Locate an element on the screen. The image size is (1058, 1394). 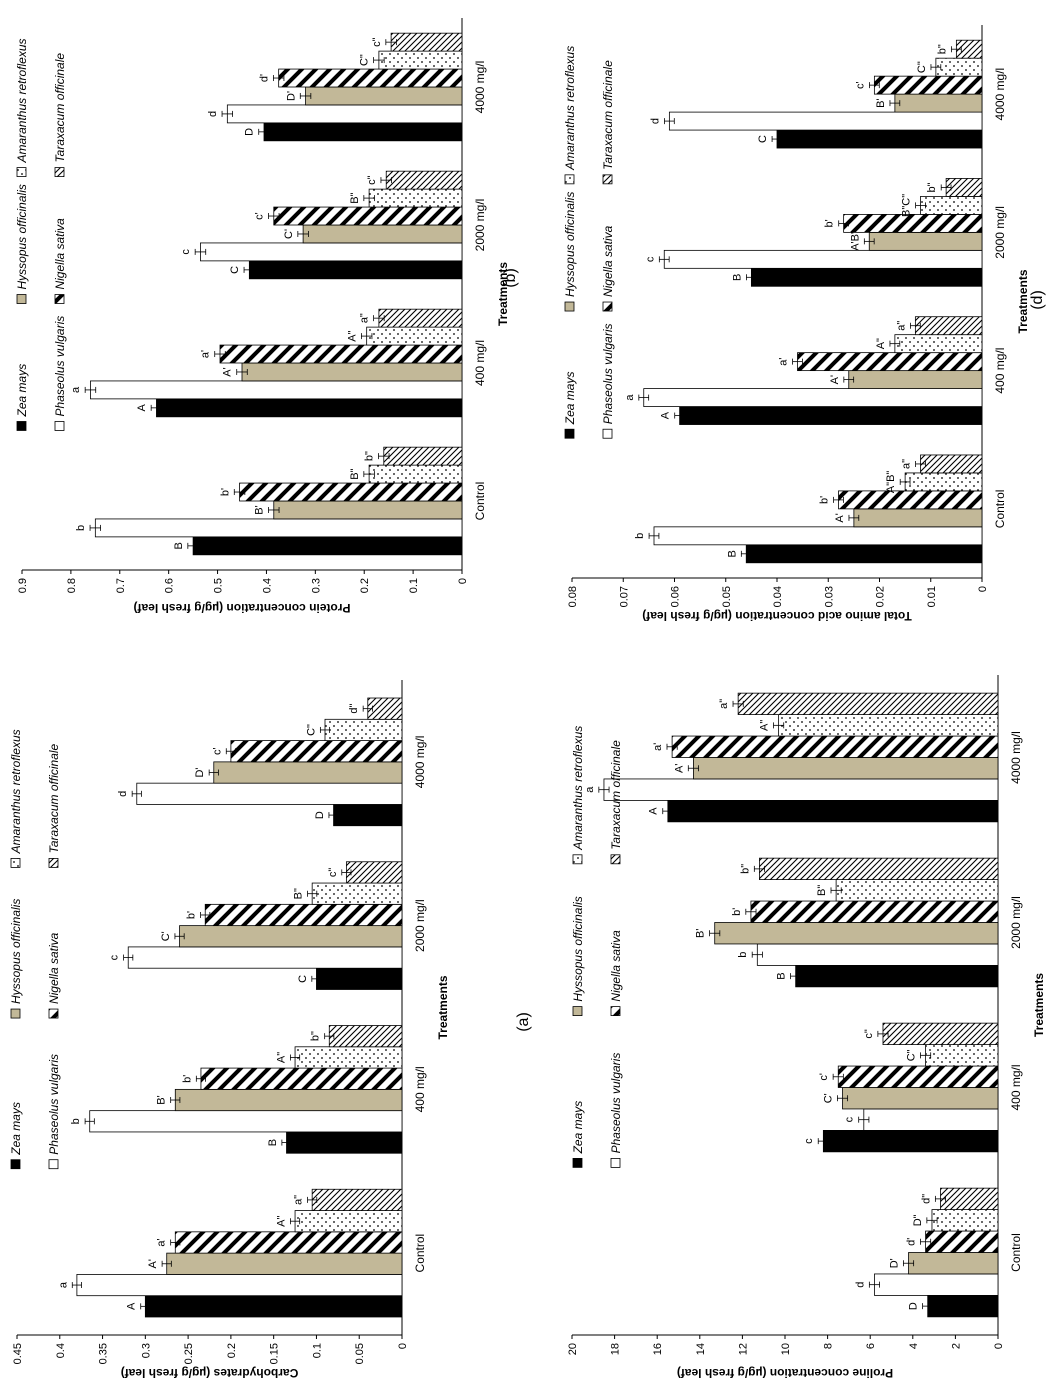
value-tick-label: 0.1 is located at coordinates (317, 1350).